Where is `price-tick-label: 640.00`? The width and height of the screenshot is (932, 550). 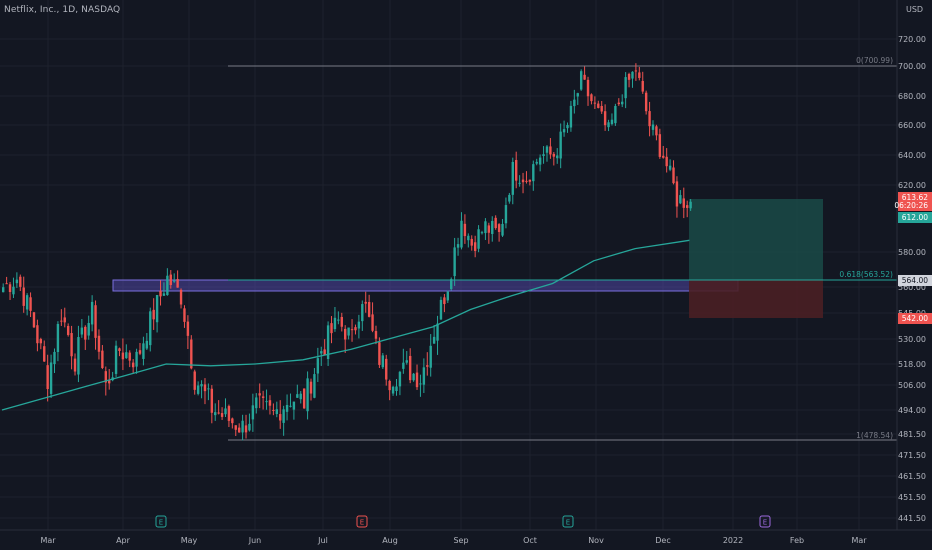 price-tick-label: 640.00 is located at coordinates (912, 155).